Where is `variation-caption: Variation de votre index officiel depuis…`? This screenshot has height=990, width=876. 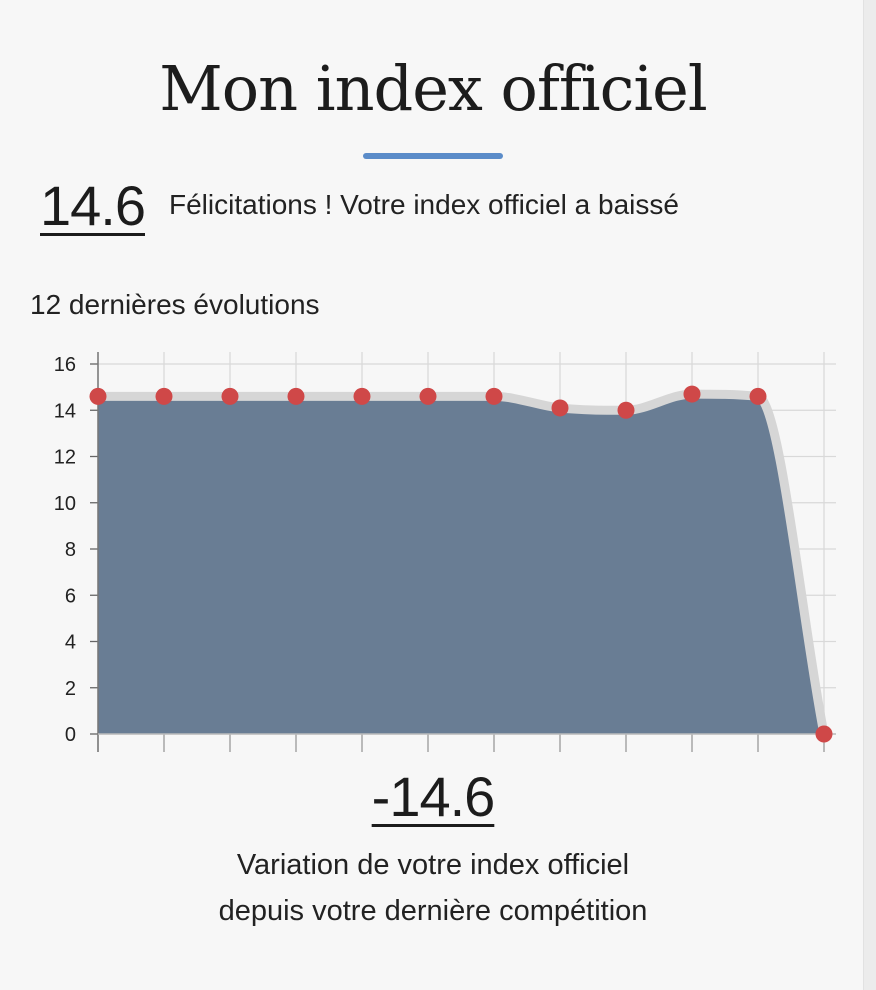
variation-caption: Variation de votre index officiel depuis… is located at coordinates (433, 888).